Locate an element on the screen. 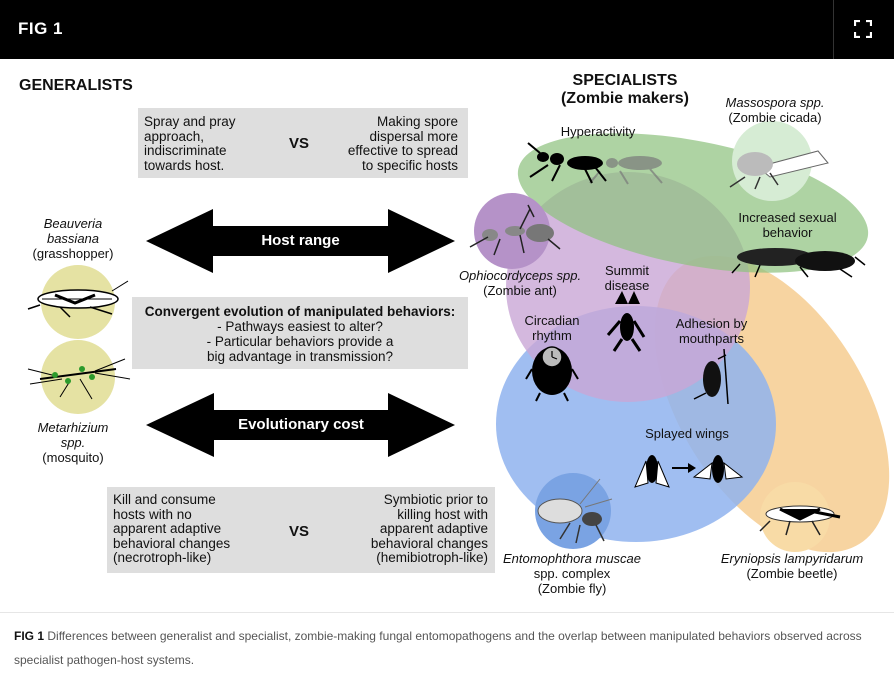 The height and width of the screenshot is (687, 894). text-line: towards host. is located at coordinates (184, 165).